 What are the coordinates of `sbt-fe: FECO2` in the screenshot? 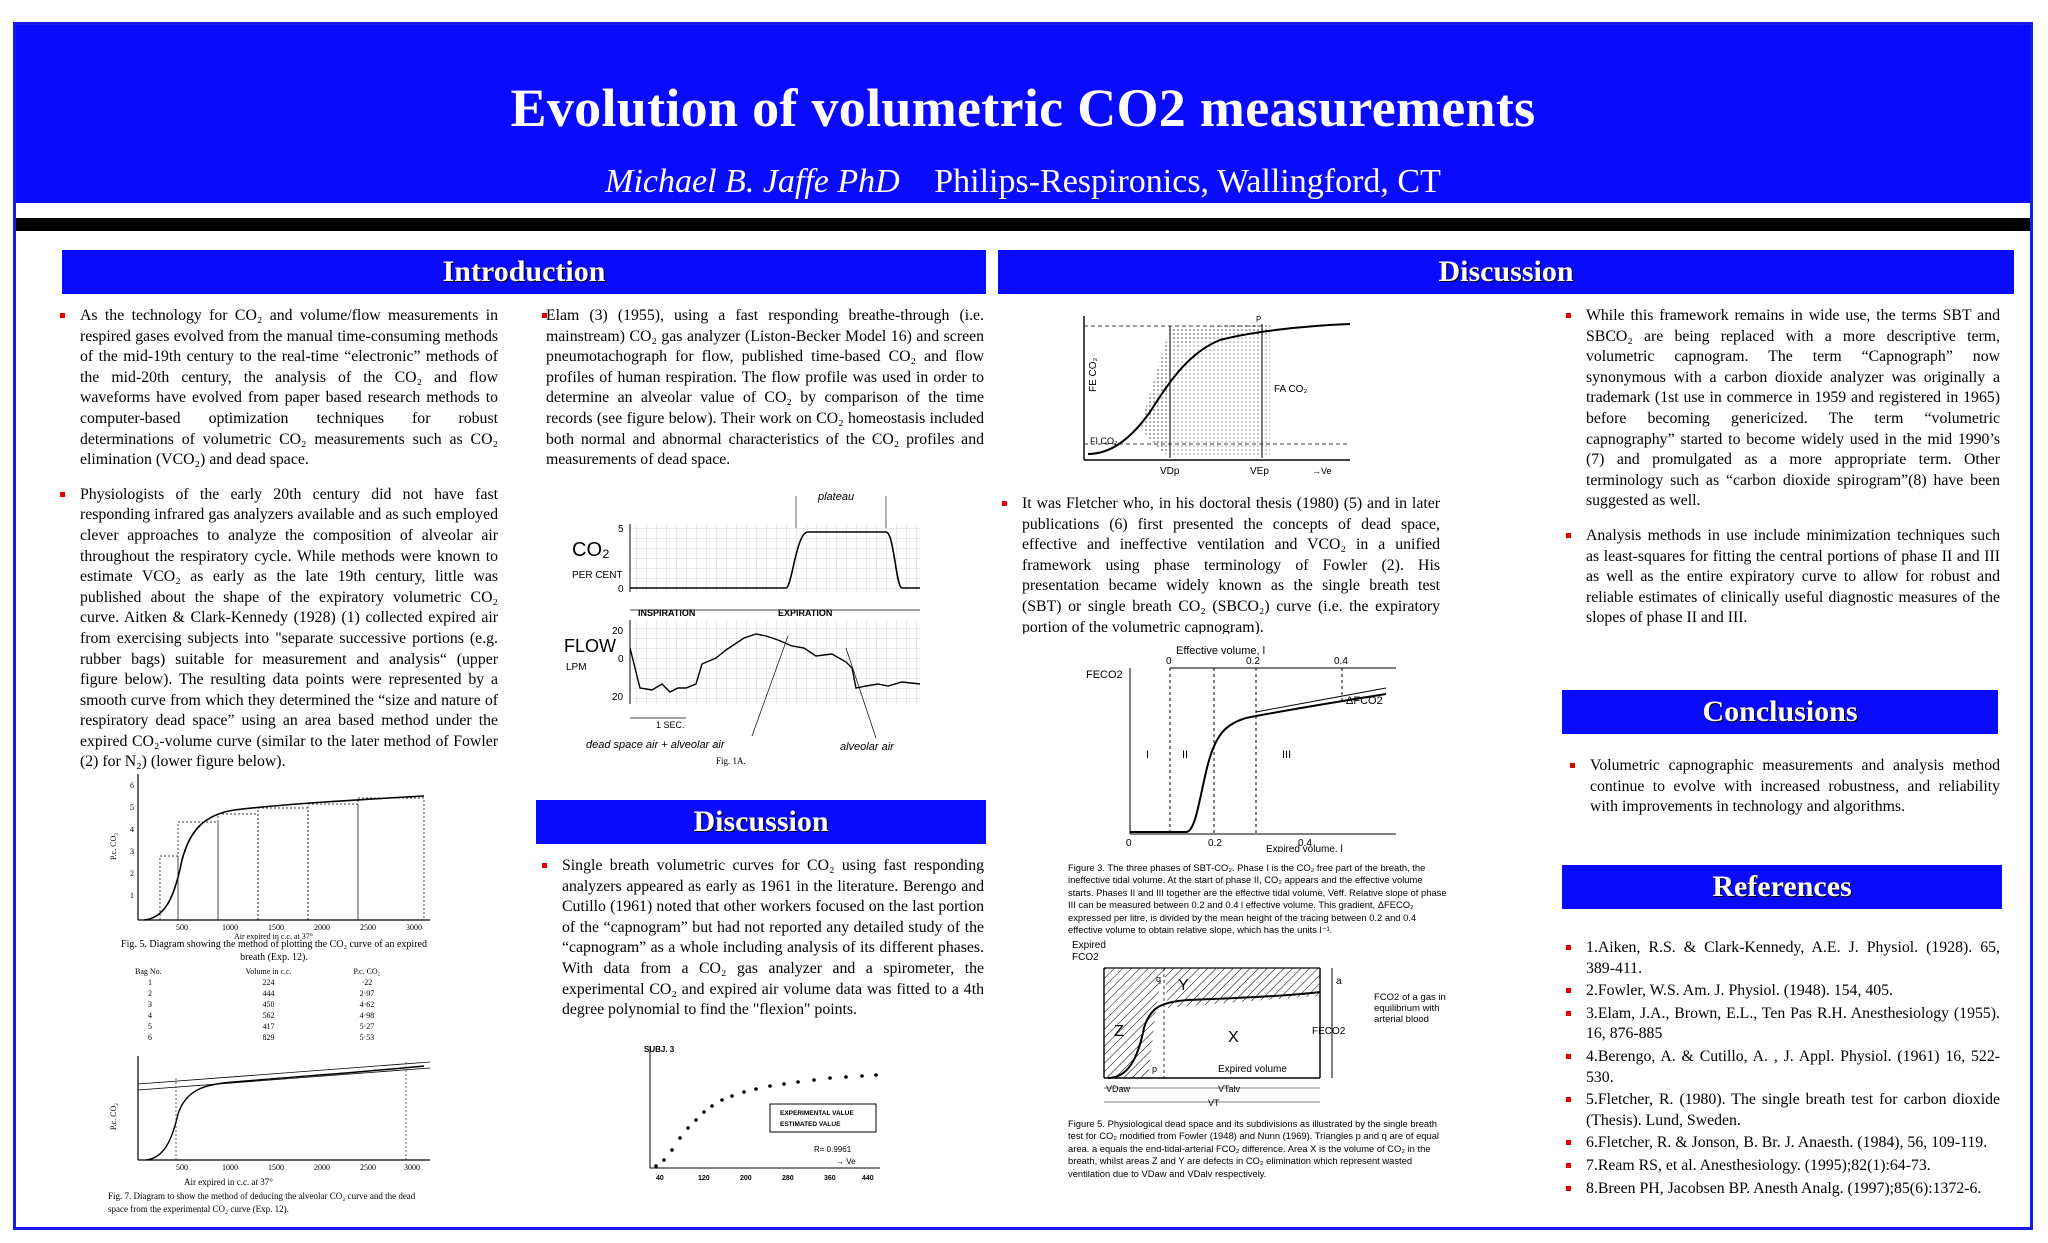 It's located at (1104, 675).